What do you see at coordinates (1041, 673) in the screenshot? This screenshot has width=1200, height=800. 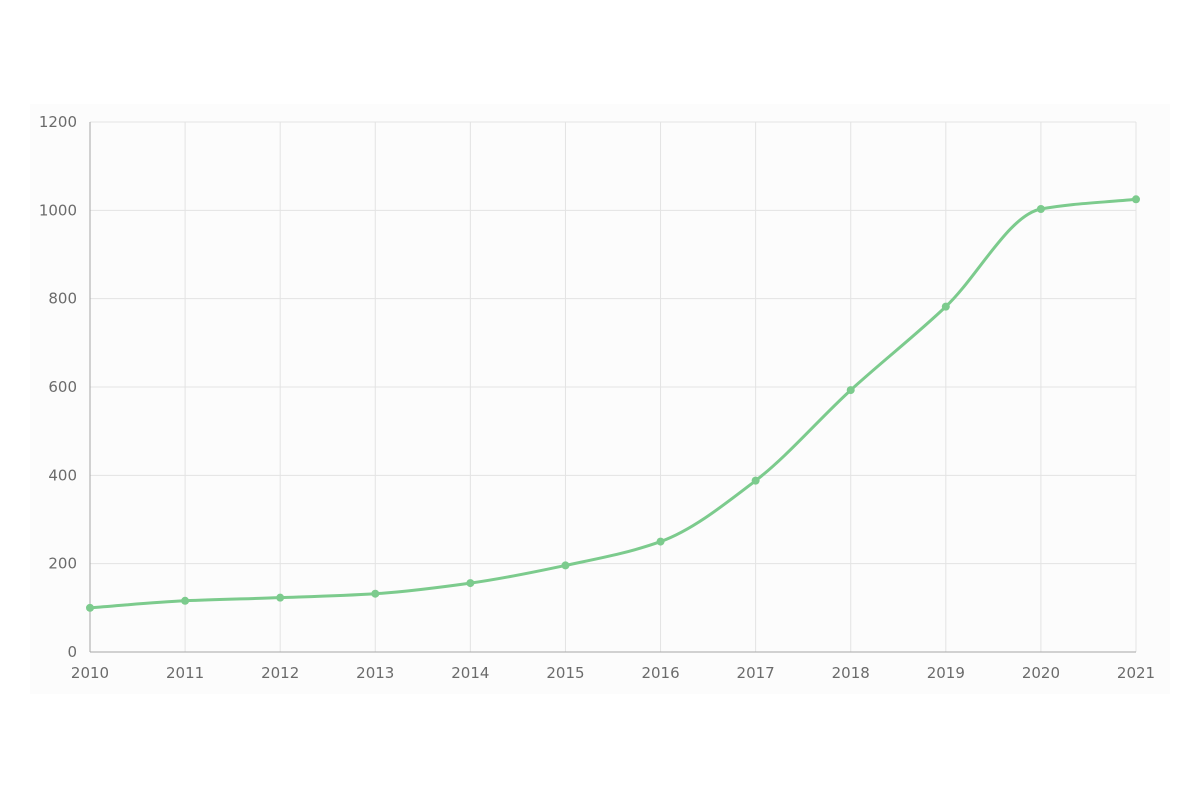 I see `x-tick-label: 2020` at bounding box center [1041, 673].